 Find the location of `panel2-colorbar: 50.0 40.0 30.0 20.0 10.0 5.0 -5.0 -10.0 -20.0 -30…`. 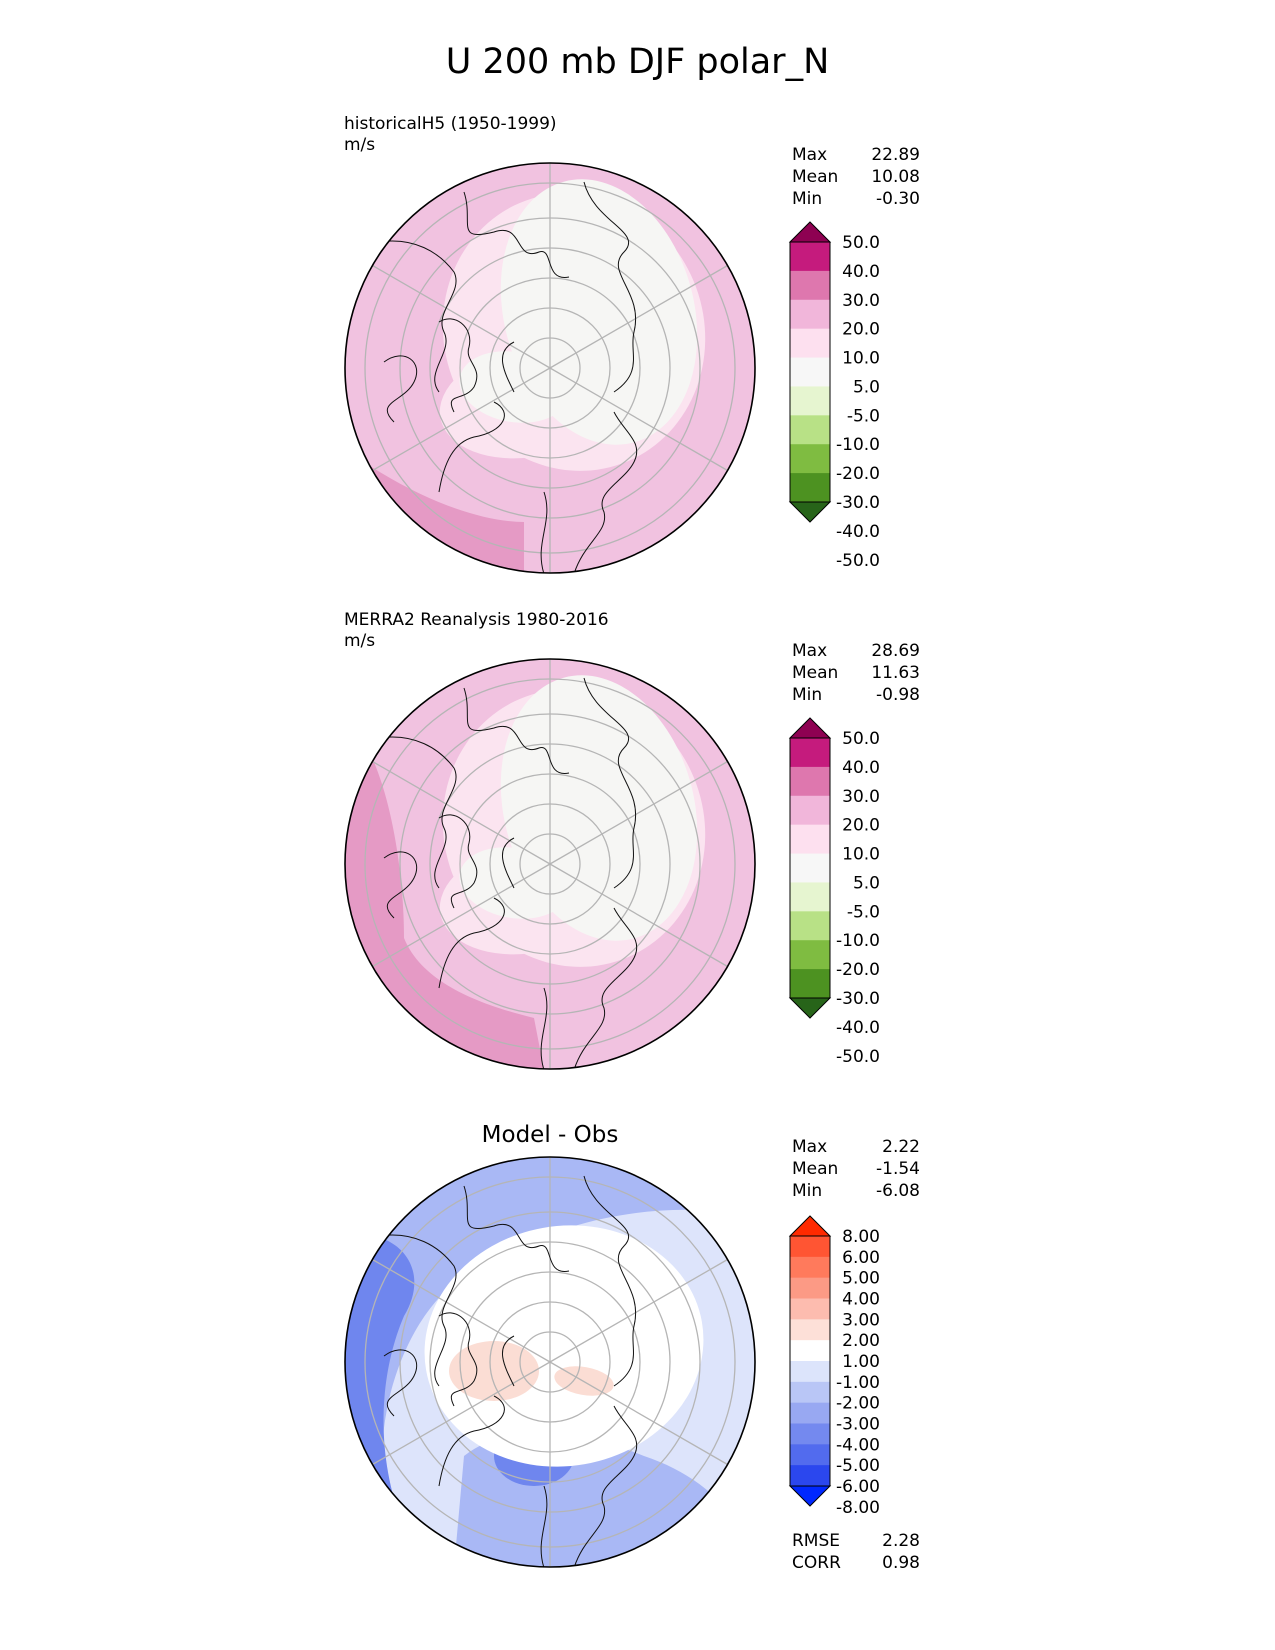

panel2-colorbar: 50.0 40.0 30.0 20.0 10.0 5.0 -5.0 -10.0 -20.0 -30… is located at coordinates (834, 892).